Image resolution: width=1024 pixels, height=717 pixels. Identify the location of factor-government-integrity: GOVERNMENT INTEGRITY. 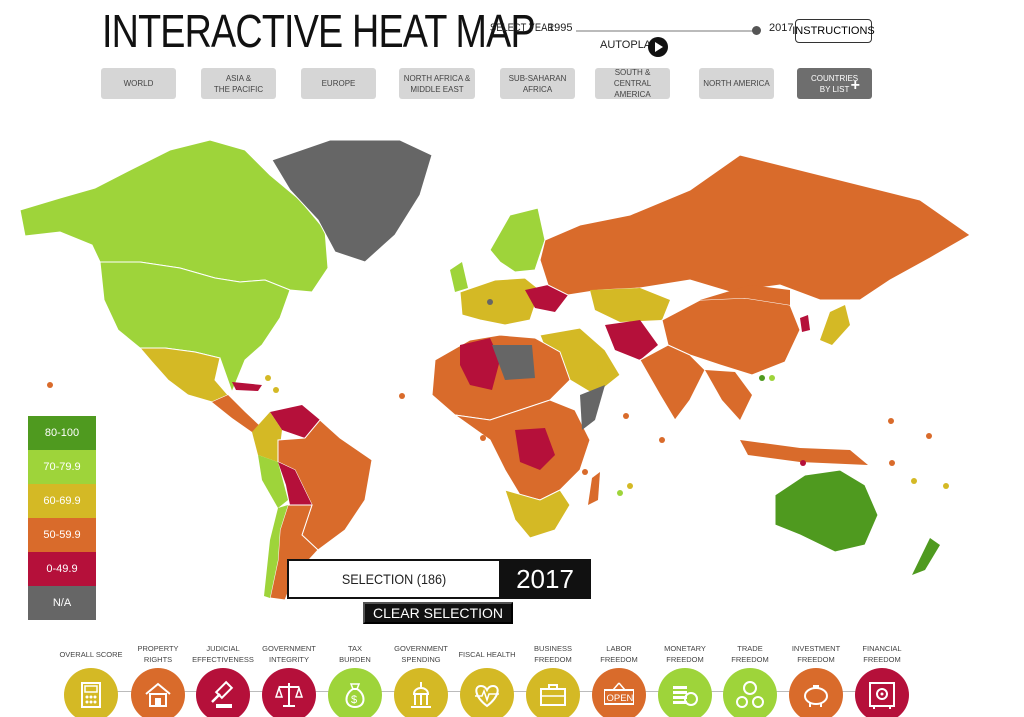
(289, 678).